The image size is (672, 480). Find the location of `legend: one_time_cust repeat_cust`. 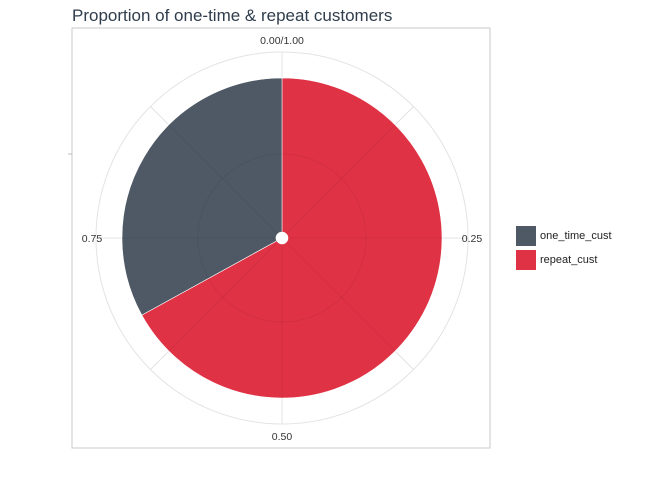

legend: one_time_cust repeat_cust is located at coordinates (564, 248).